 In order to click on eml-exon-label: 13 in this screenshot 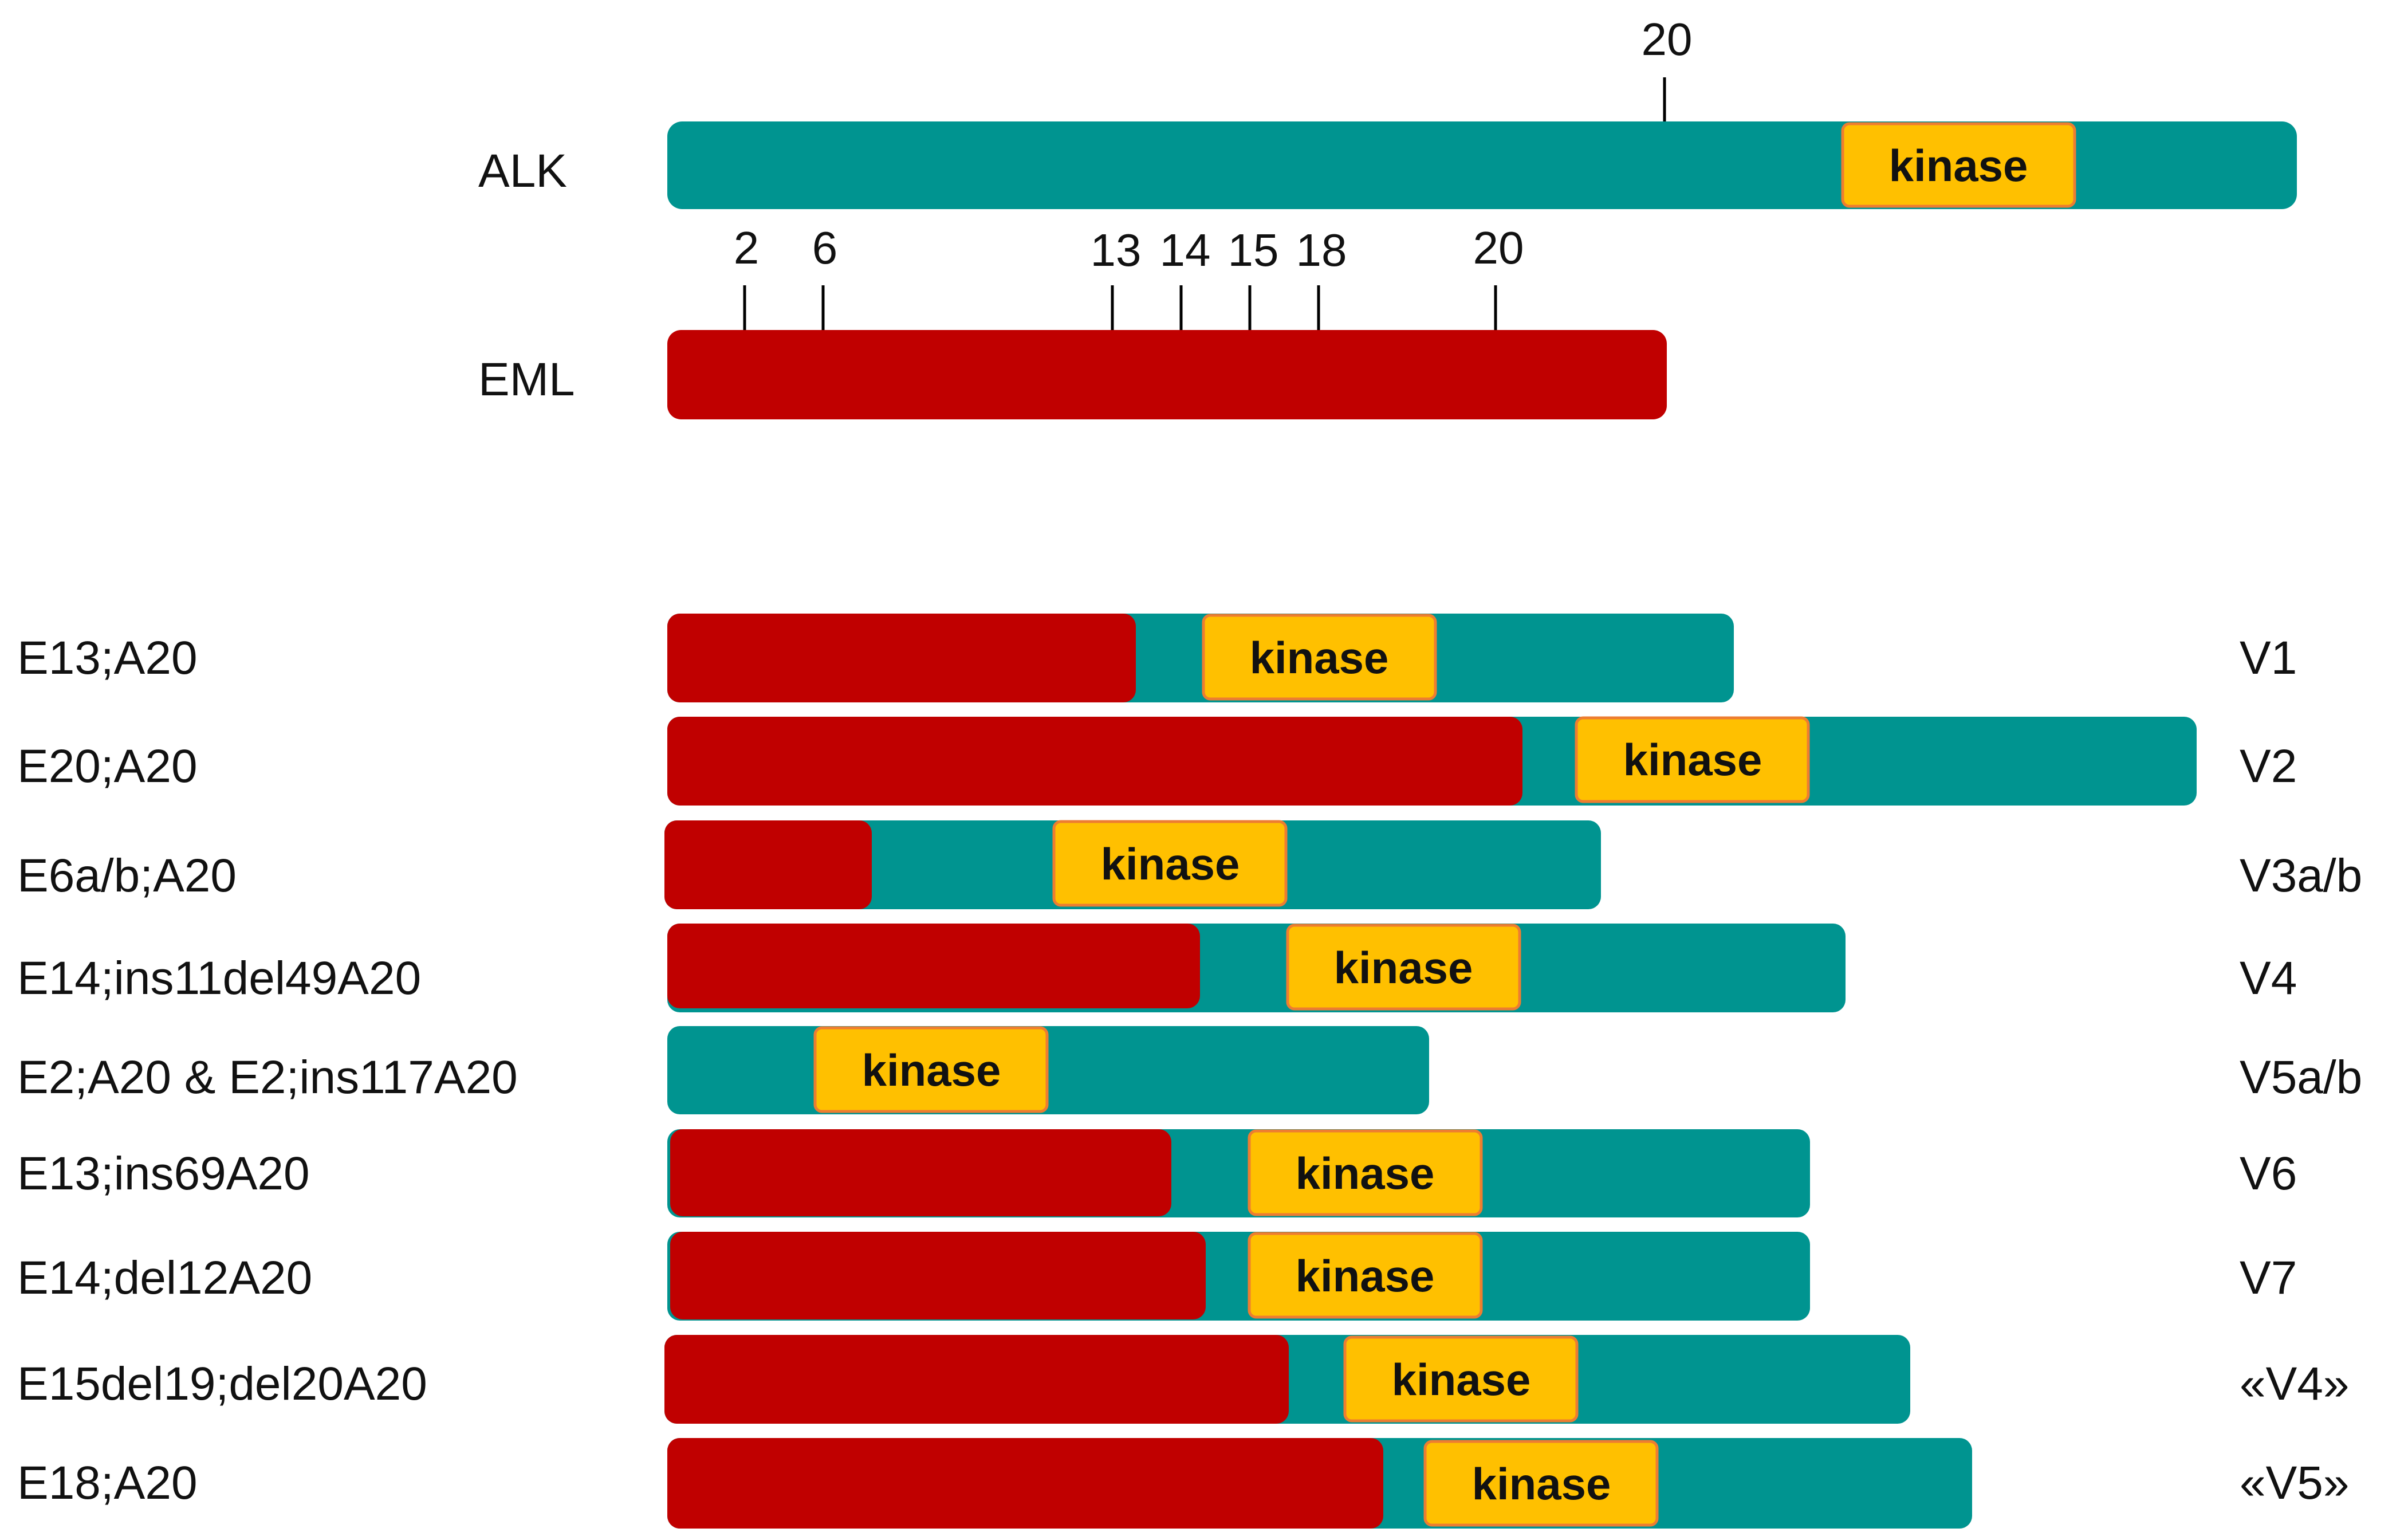, I will do `click(1117, 250)`.